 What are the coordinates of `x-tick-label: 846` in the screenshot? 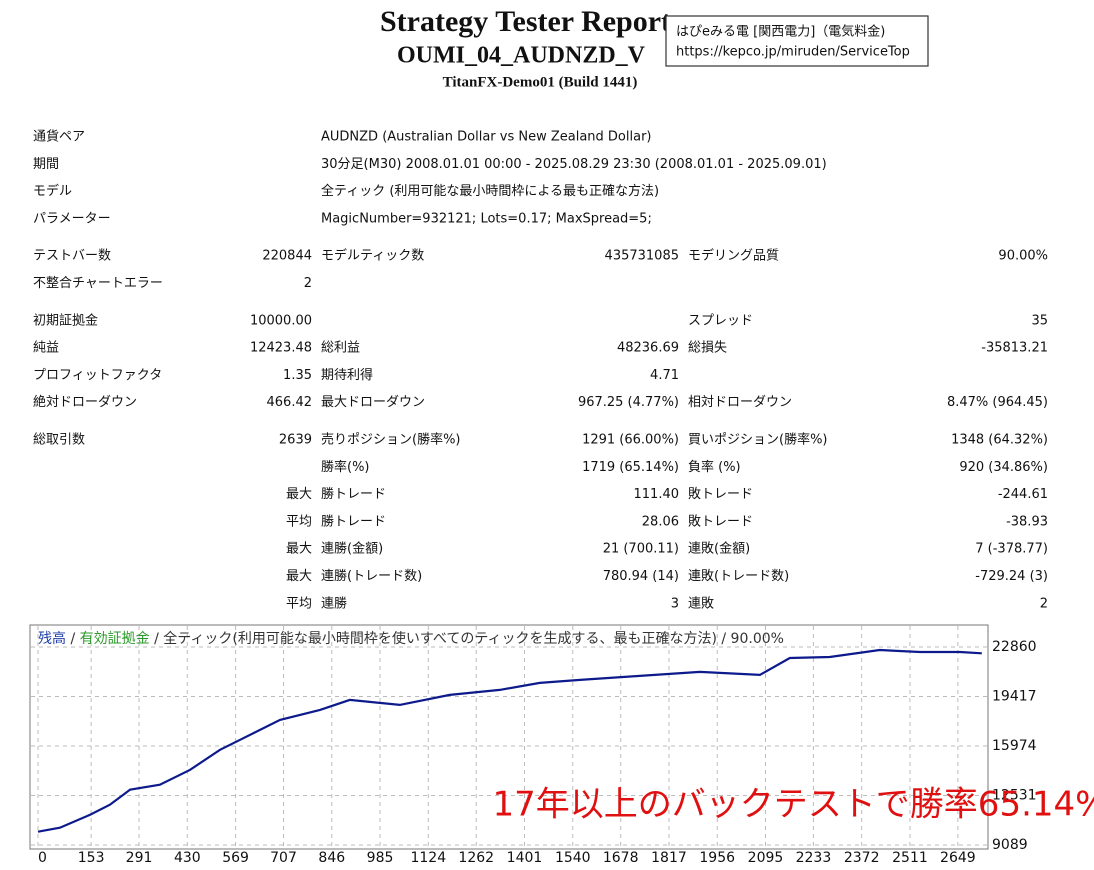 It's located at (331, 858).